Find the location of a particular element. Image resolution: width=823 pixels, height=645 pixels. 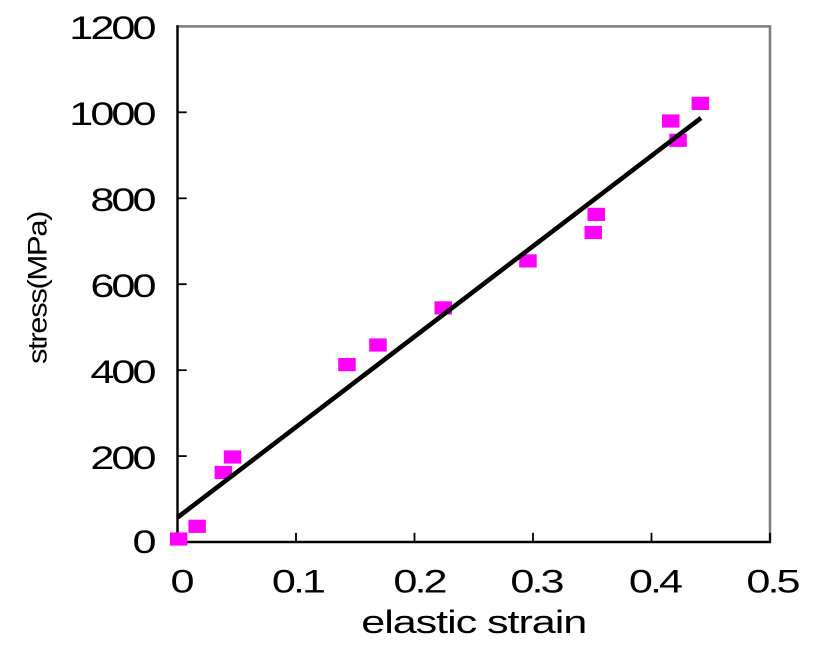

svg-text: elastic strain is located at coordinates (473, 622).